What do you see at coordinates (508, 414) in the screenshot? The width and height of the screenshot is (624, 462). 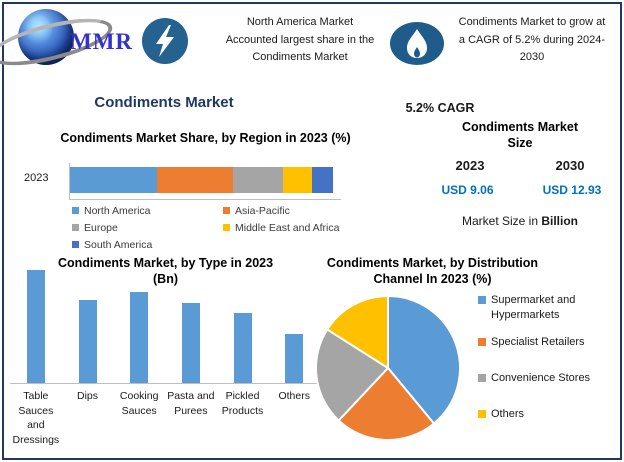 I see `legend-label: Others` at bounding box center [508, 414].